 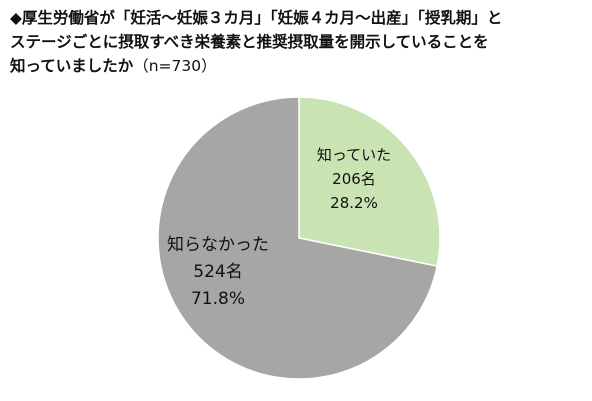 I want to click on slice-label-count-1: 206名, so click(x=354, y=179).